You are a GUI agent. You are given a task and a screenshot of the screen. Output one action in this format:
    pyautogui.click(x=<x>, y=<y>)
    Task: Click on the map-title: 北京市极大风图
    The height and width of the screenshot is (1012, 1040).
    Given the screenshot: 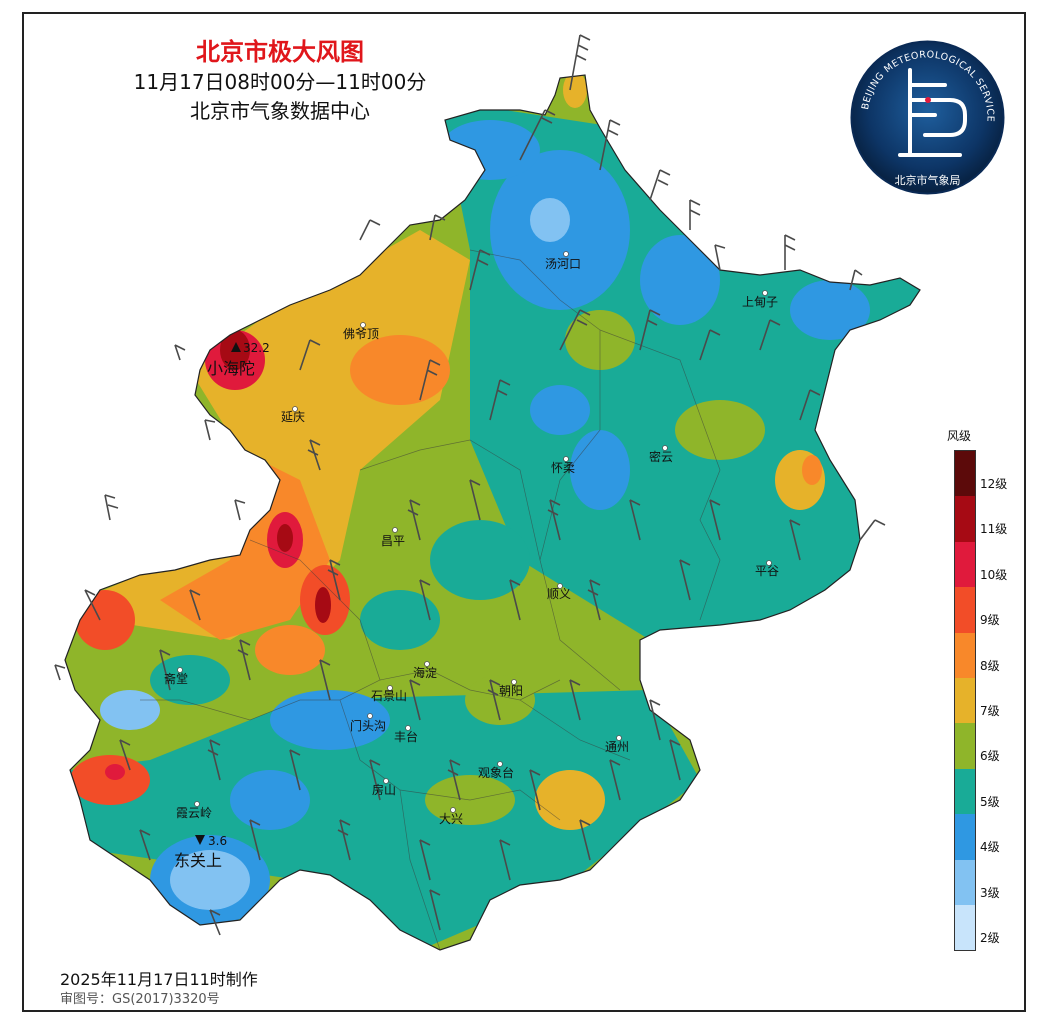 What is the action you would take?
    pyautogui.click(x=280, y=52)
    